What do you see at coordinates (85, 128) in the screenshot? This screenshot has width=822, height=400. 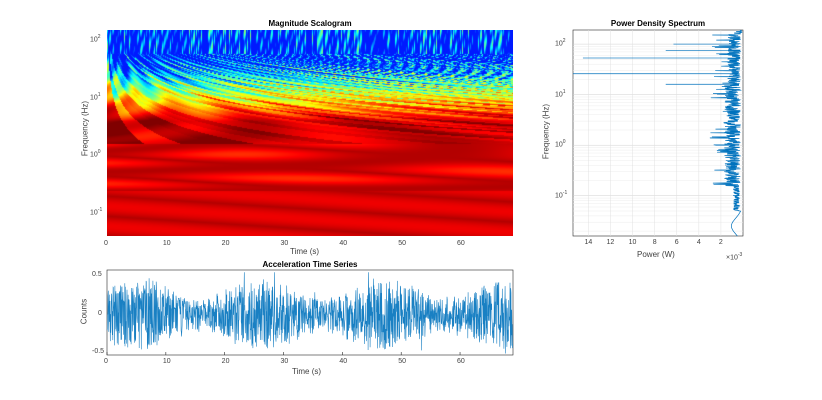 I see `scalogram-ylabel: Frequency (Hz)` at bounding box center [85, 128].